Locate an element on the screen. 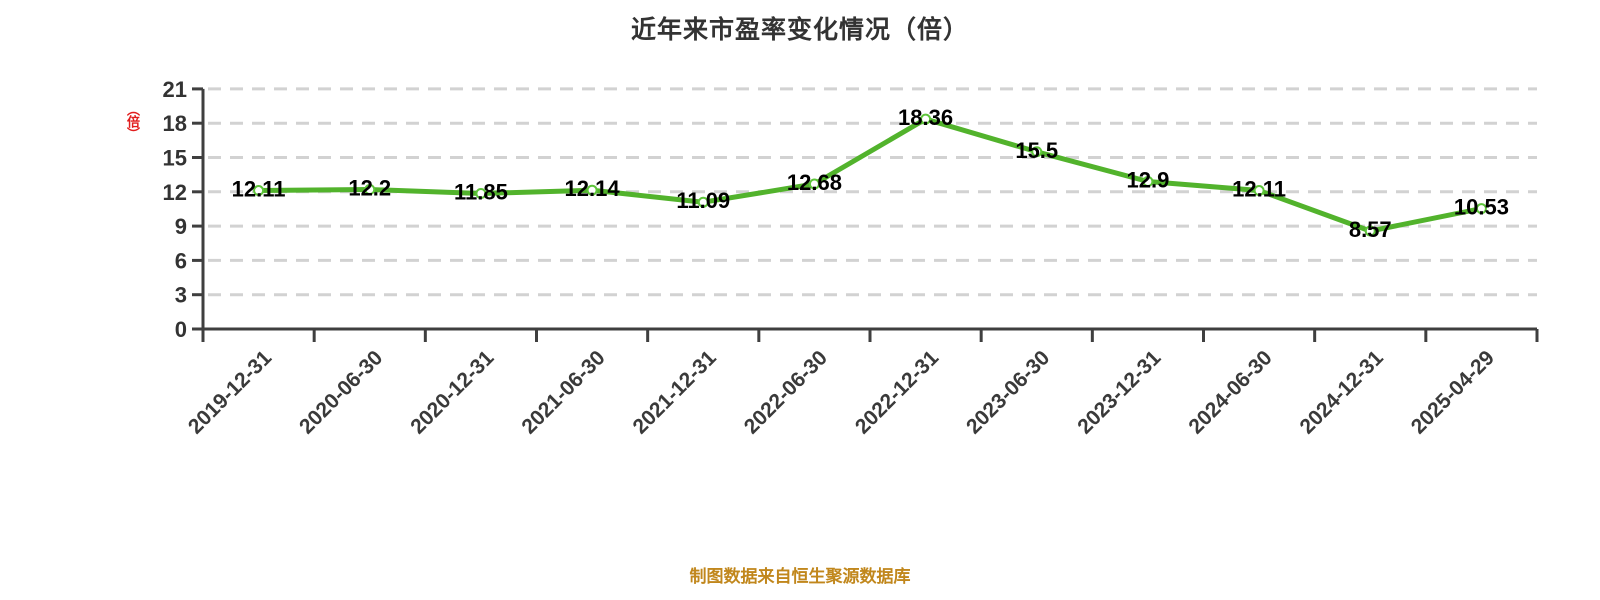 This screenshot has width=1600, height=600. x-tick-label: 2021-06-30 is located at coordinates (563, 392).